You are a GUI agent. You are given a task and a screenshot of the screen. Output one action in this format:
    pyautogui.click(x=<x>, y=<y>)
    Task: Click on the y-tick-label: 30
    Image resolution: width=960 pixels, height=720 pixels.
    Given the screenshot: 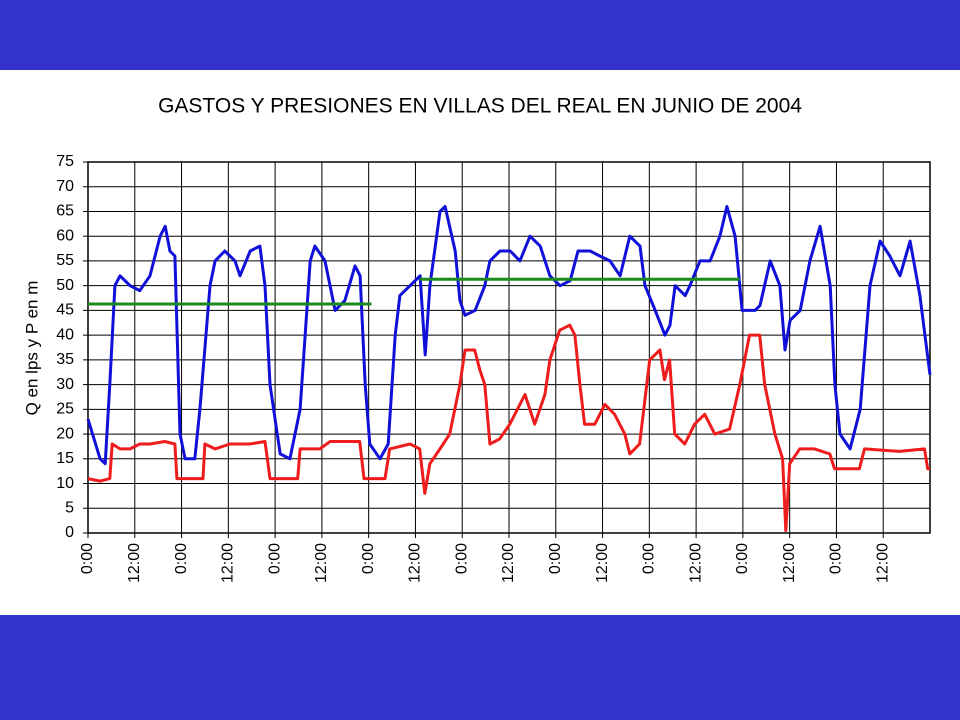 What is the action you would take?
    pyautogui.click(x=65, y=384)
    